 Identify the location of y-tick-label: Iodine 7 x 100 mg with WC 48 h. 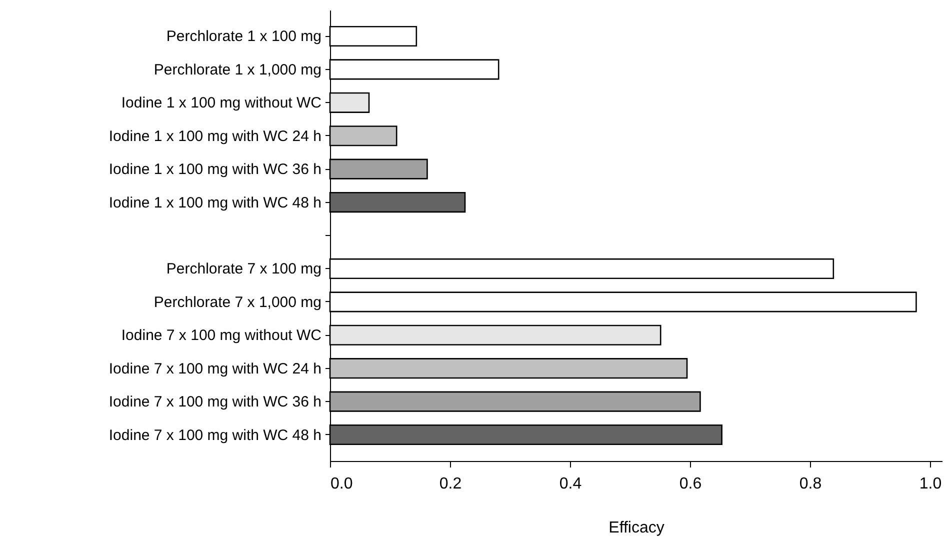
(215, 435).